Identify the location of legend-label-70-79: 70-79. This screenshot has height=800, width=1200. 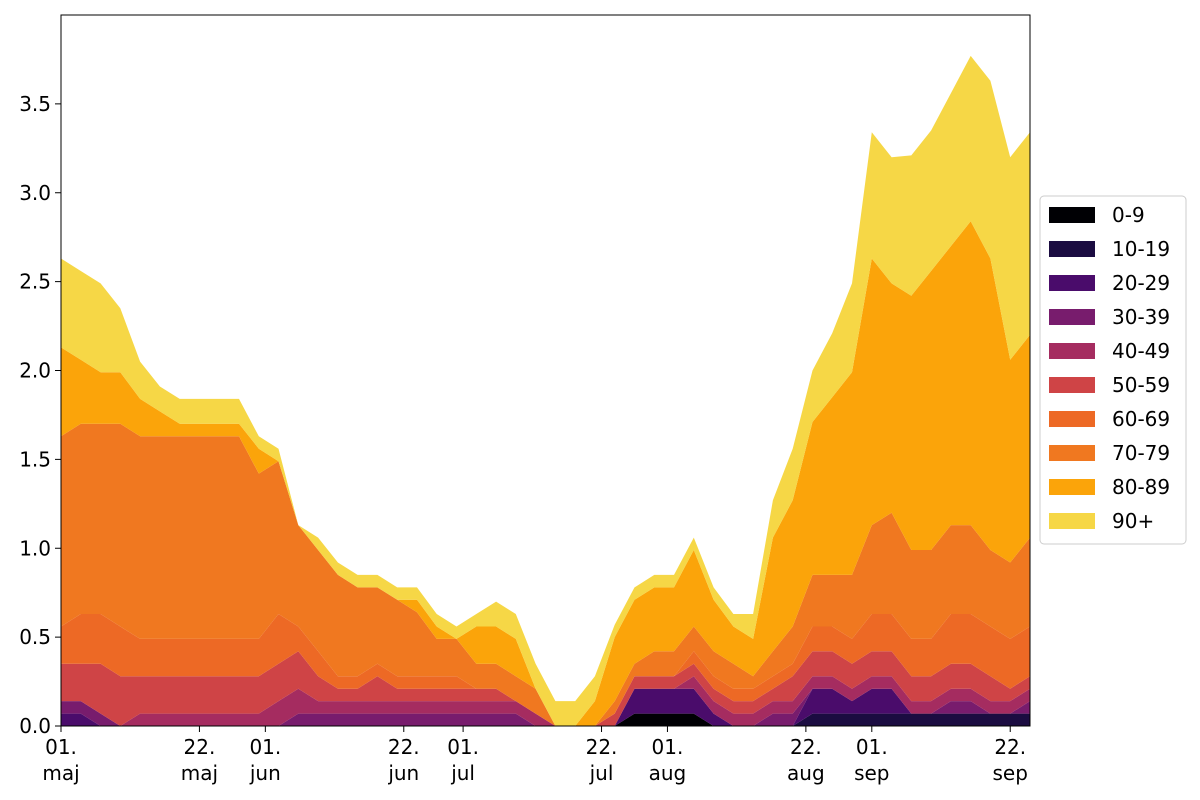
(1141, 453).